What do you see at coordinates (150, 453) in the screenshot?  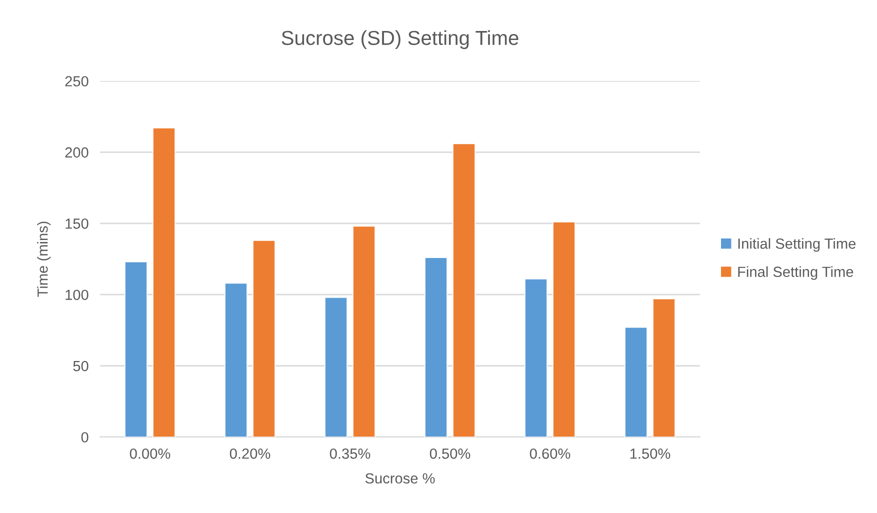 I see `x-tick-label: 0.00%` at bounding box center [150, 453].